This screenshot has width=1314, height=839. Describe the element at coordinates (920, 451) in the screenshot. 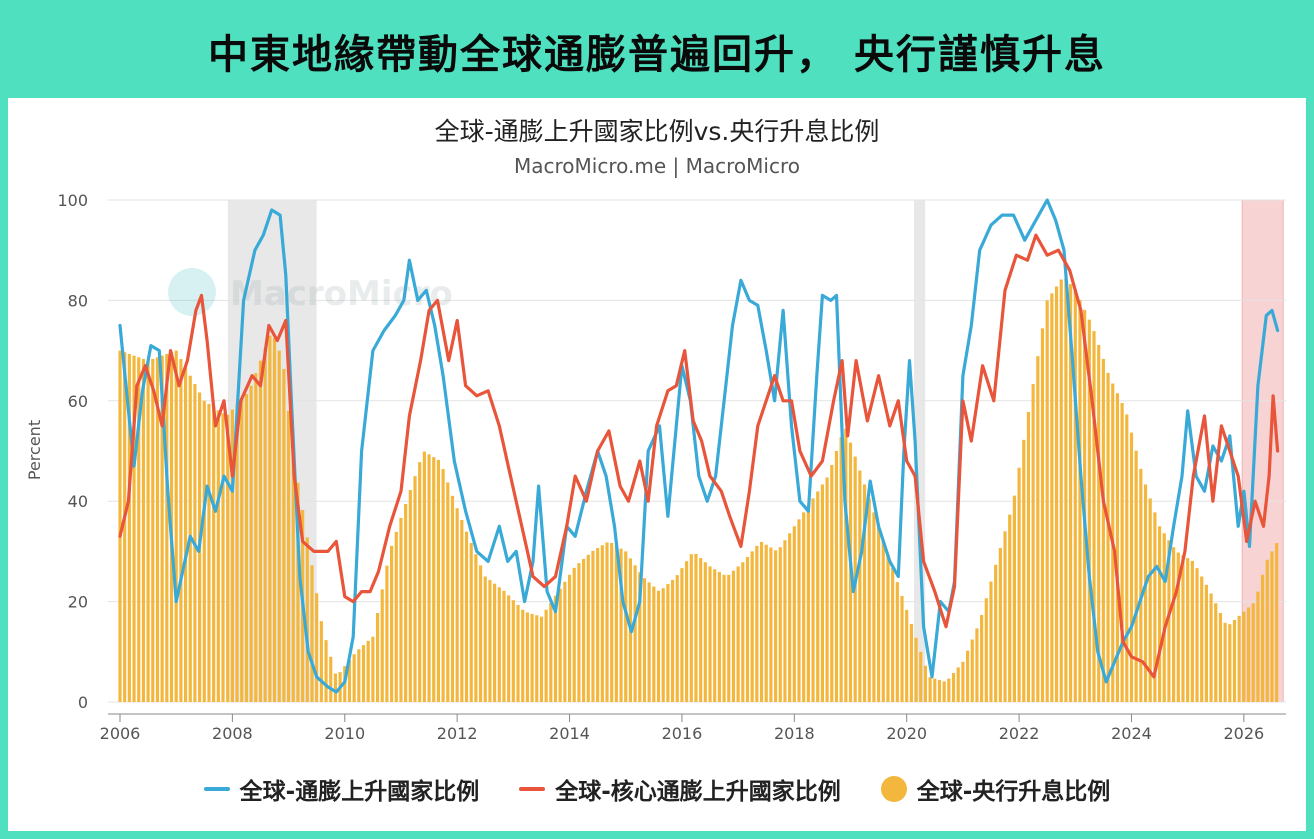

I see `recession-shade` at that location.